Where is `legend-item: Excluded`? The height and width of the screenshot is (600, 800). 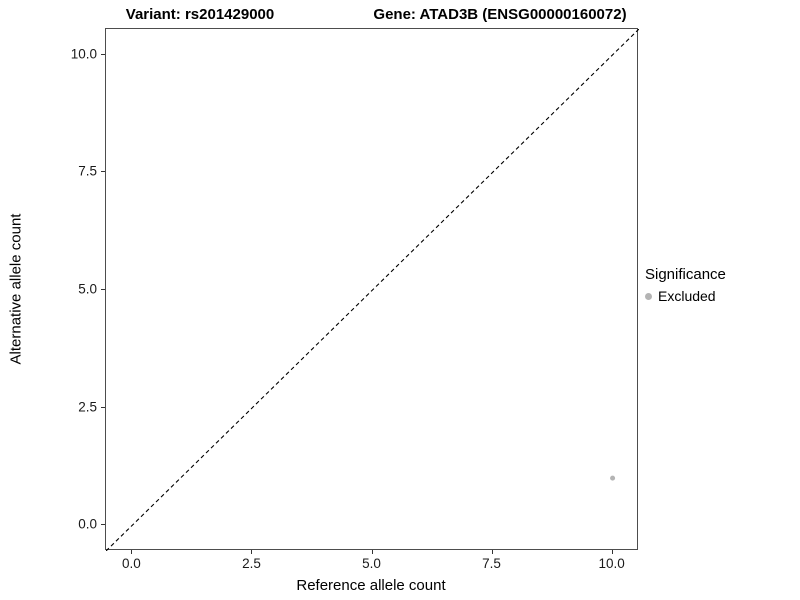 legend-item: Excluded is located at coordinates (685, 296).